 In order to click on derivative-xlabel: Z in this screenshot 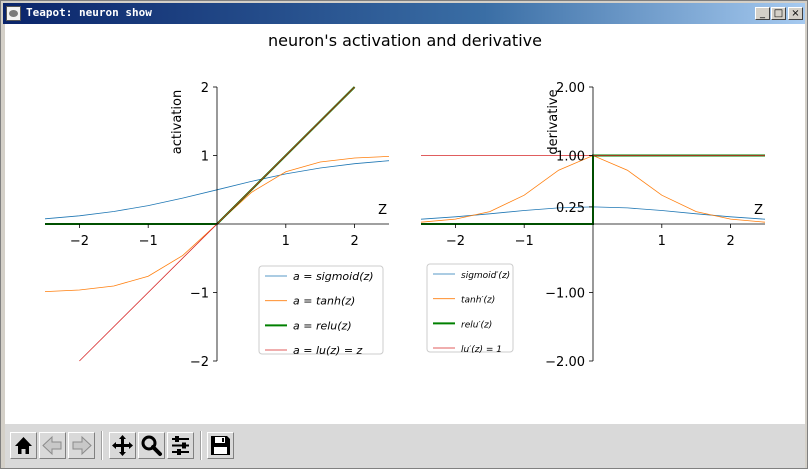, I will do `click(758, 210)`.